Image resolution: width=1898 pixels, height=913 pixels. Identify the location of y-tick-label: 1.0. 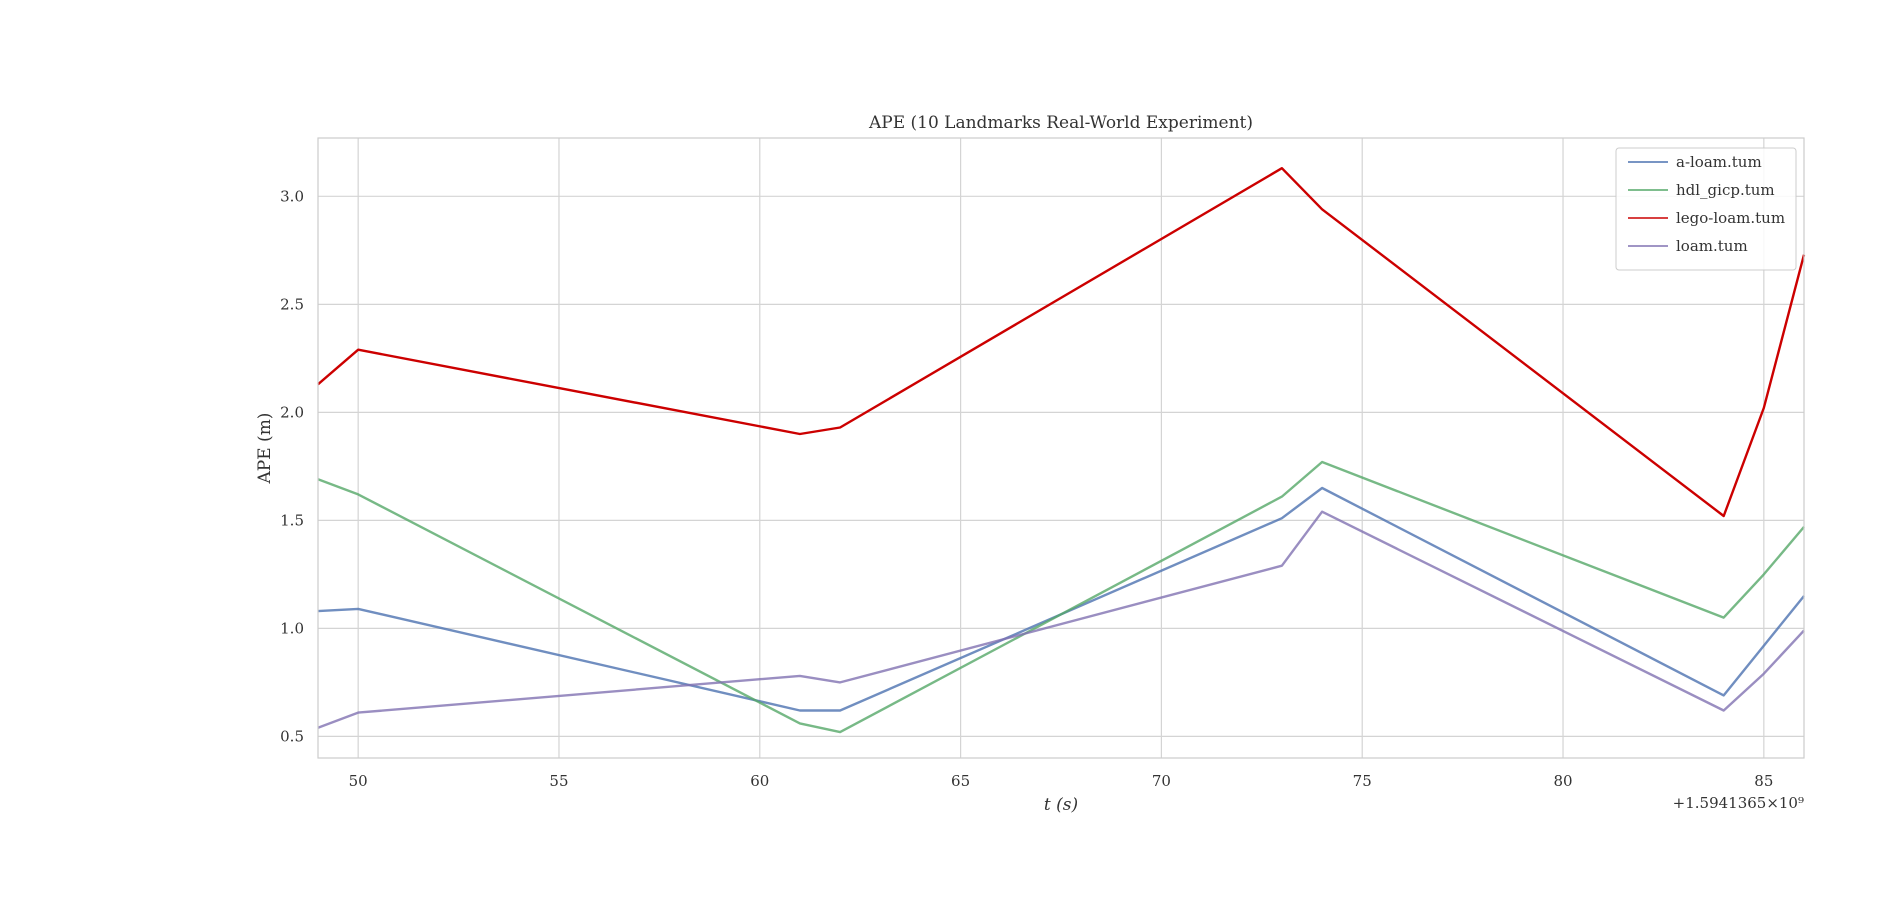
(292, 628).